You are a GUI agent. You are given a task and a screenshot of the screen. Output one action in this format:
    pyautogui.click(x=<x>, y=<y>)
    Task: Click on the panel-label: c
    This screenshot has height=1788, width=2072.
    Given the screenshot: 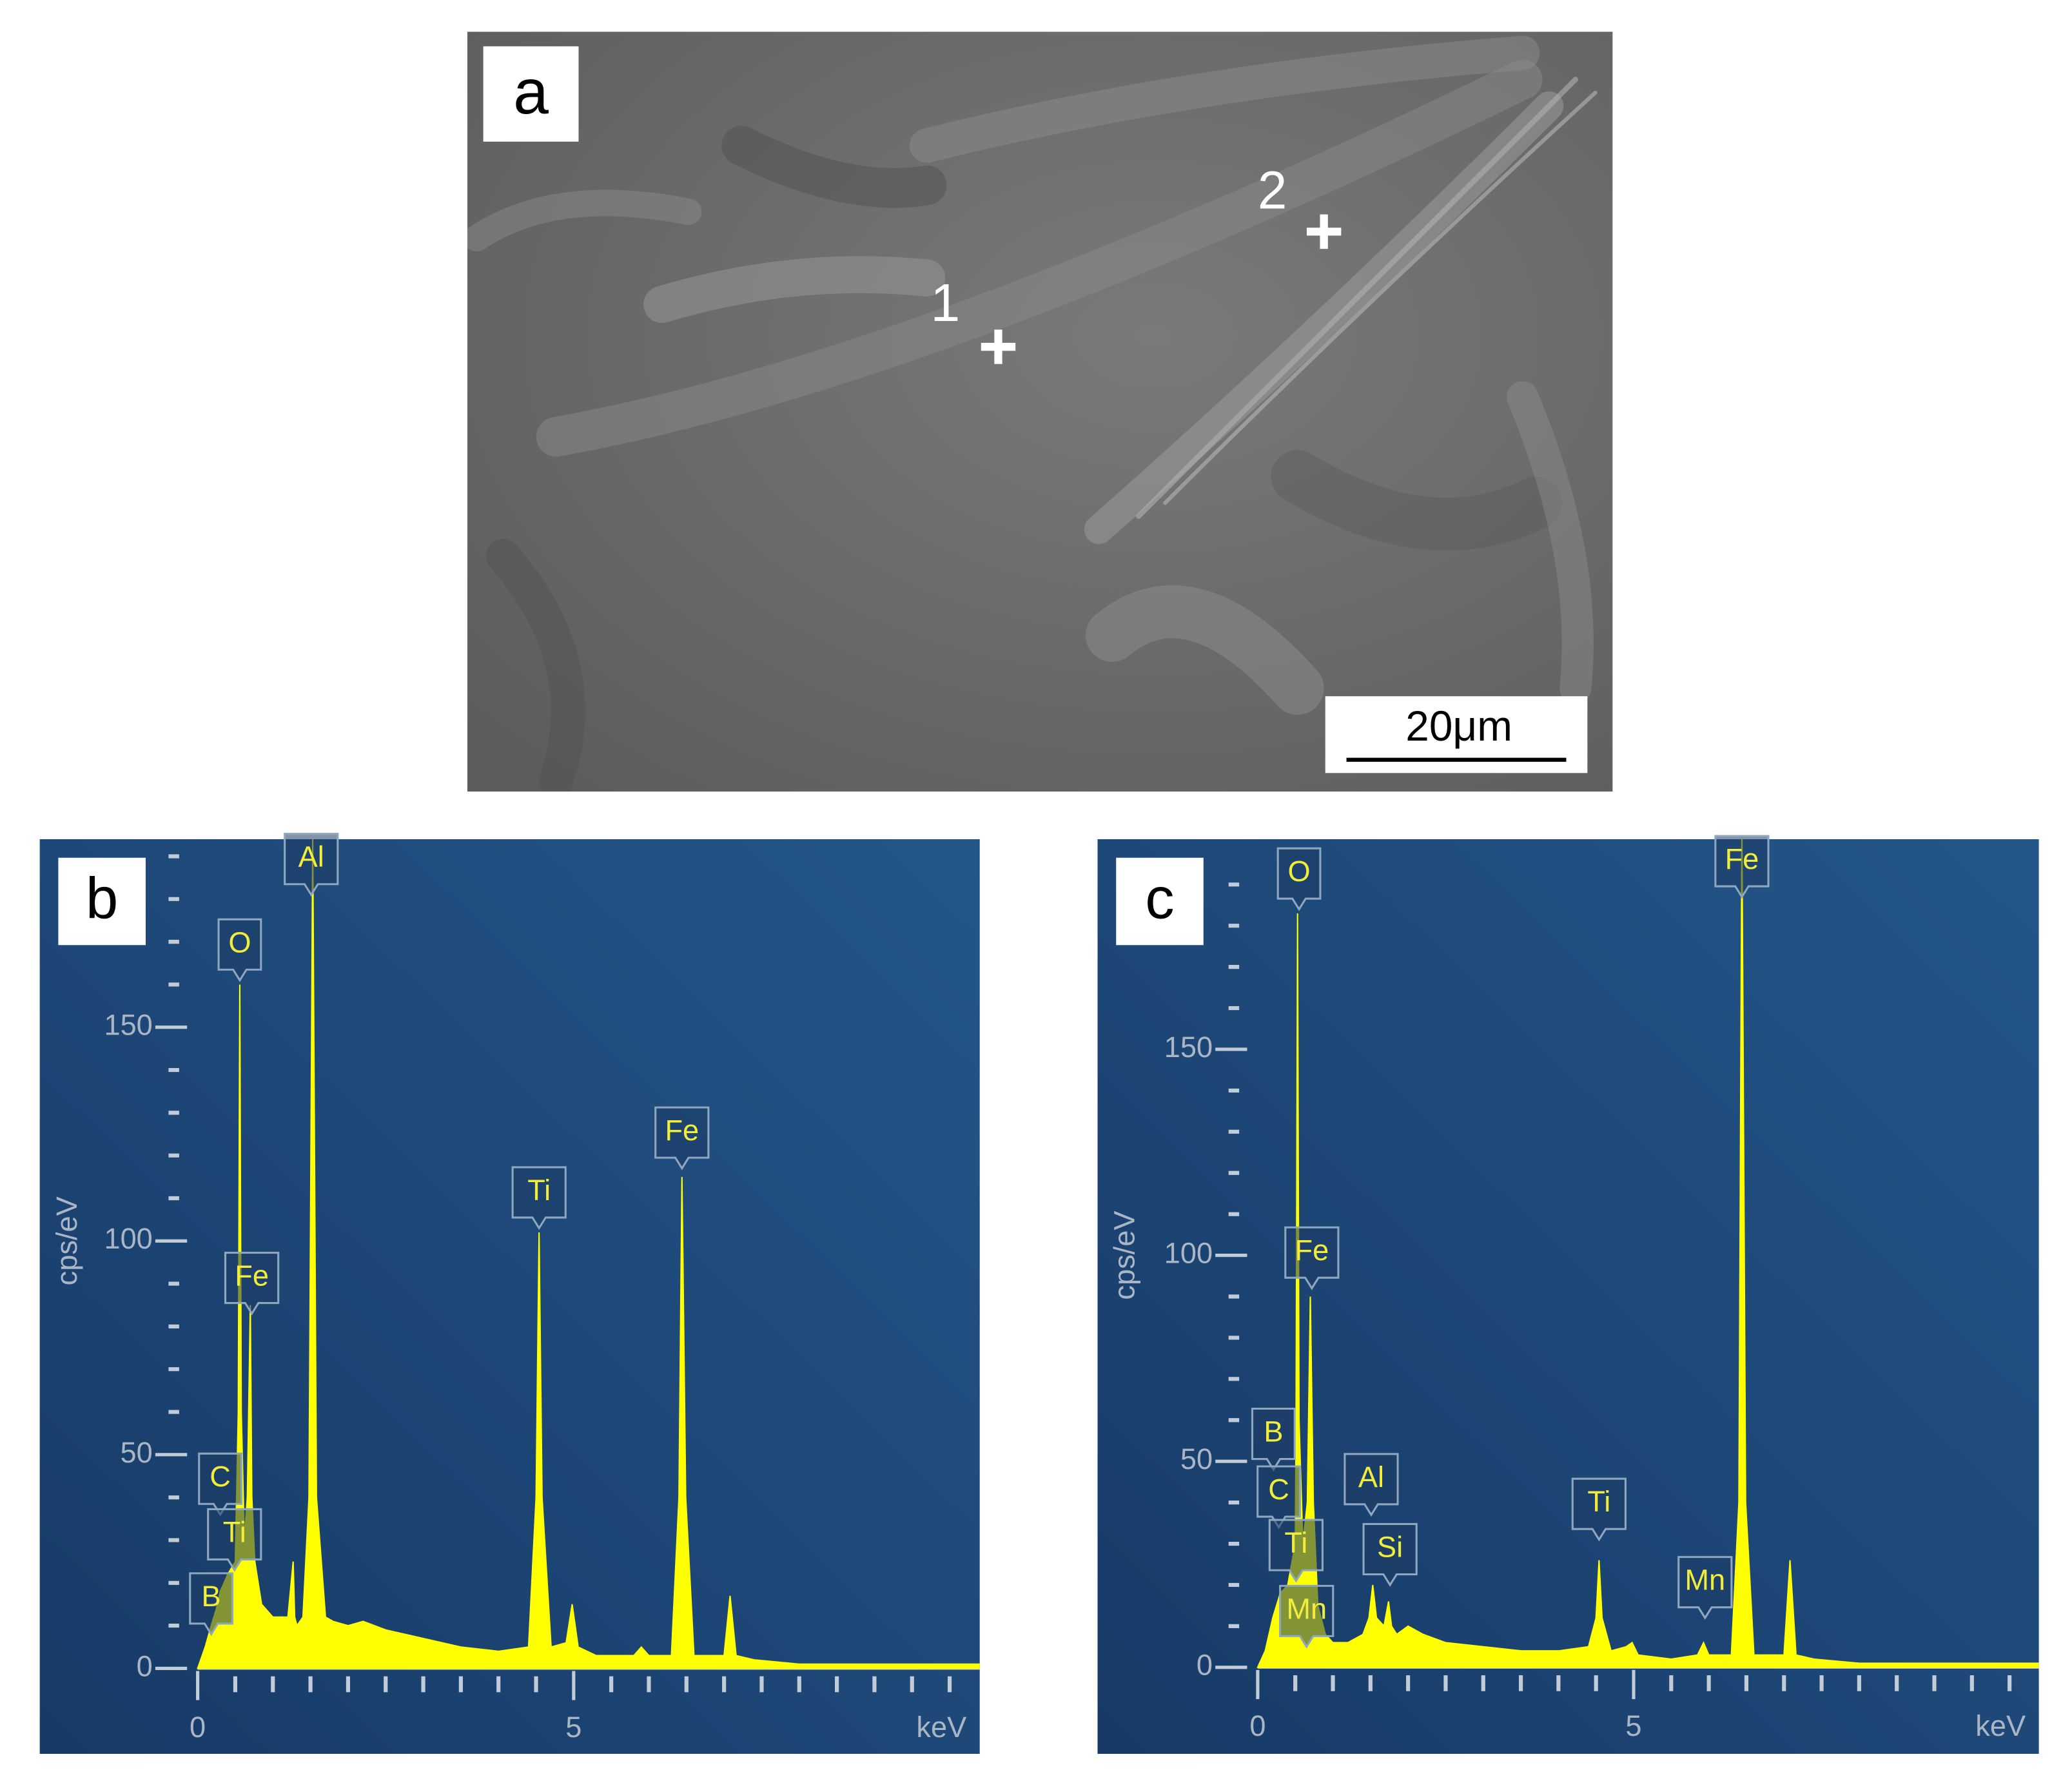 What is the action you would take?
    pyautogui.click(x=1160, y=898)
    